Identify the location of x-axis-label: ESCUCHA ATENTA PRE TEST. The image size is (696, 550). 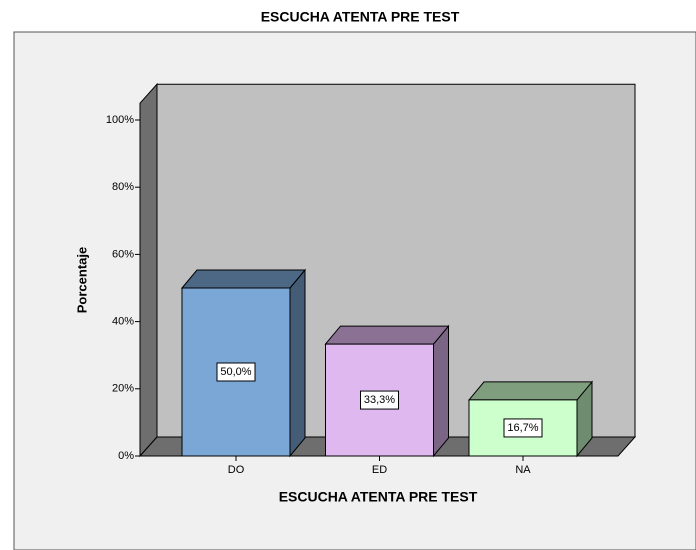
(378, 497).